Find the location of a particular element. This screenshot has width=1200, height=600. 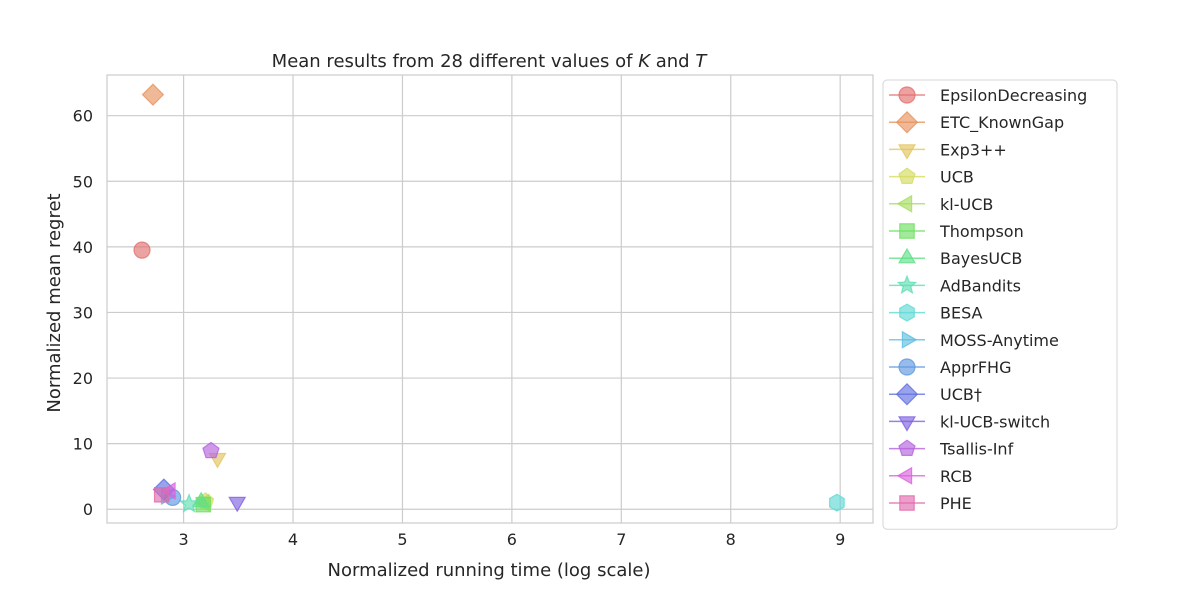

point-besa is located at coordinates (837, 502).